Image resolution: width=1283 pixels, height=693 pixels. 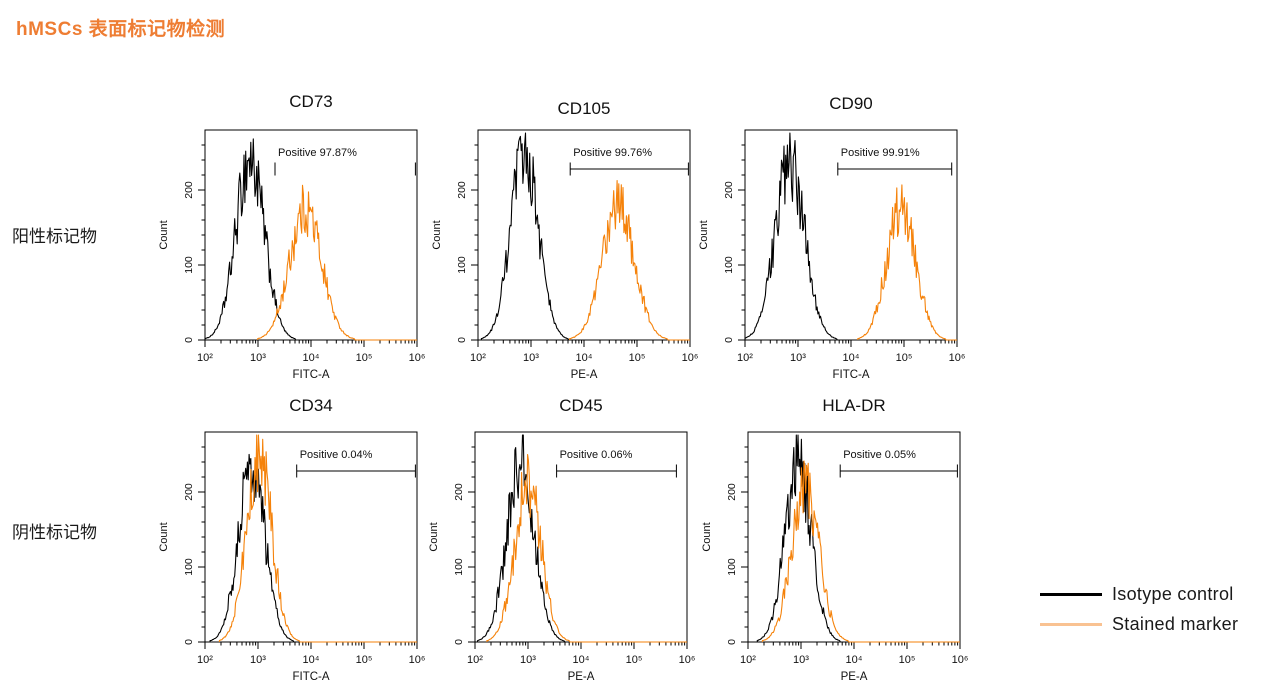 What do you see at coordinates (1071, 594) in the screenshot?
I see `isotype-control-line-swatch` at bounding box center [1071, 594].